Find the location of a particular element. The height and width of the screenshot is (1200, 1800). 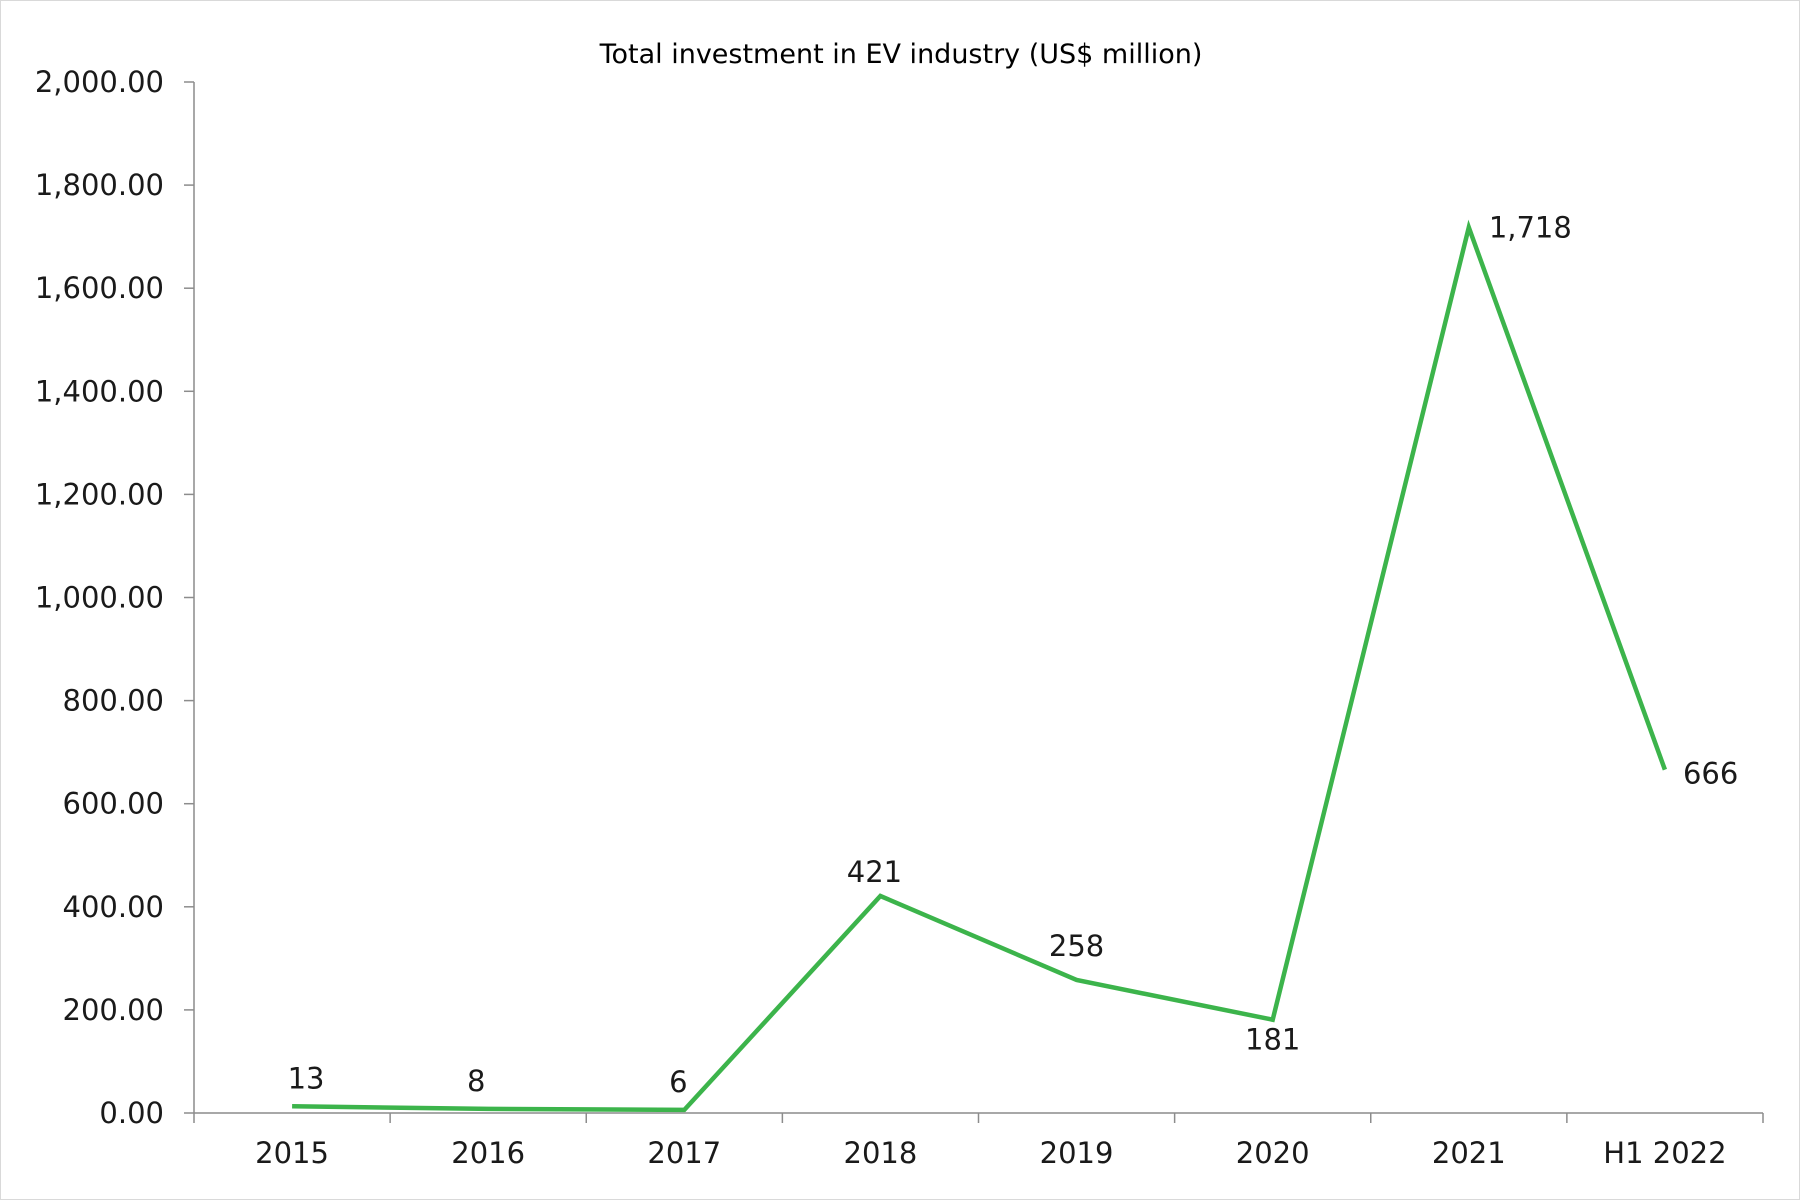

y-tick-label: 1,600.00 is located at coordinates (99, 288).